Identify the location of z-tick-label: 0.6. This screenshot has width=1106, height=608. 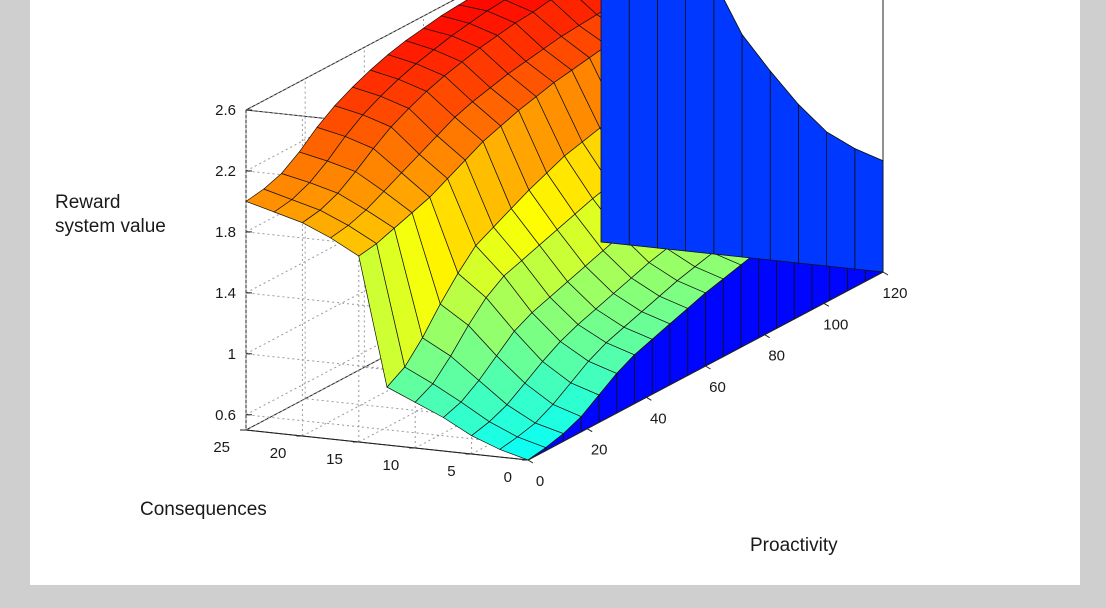
(225, 415).